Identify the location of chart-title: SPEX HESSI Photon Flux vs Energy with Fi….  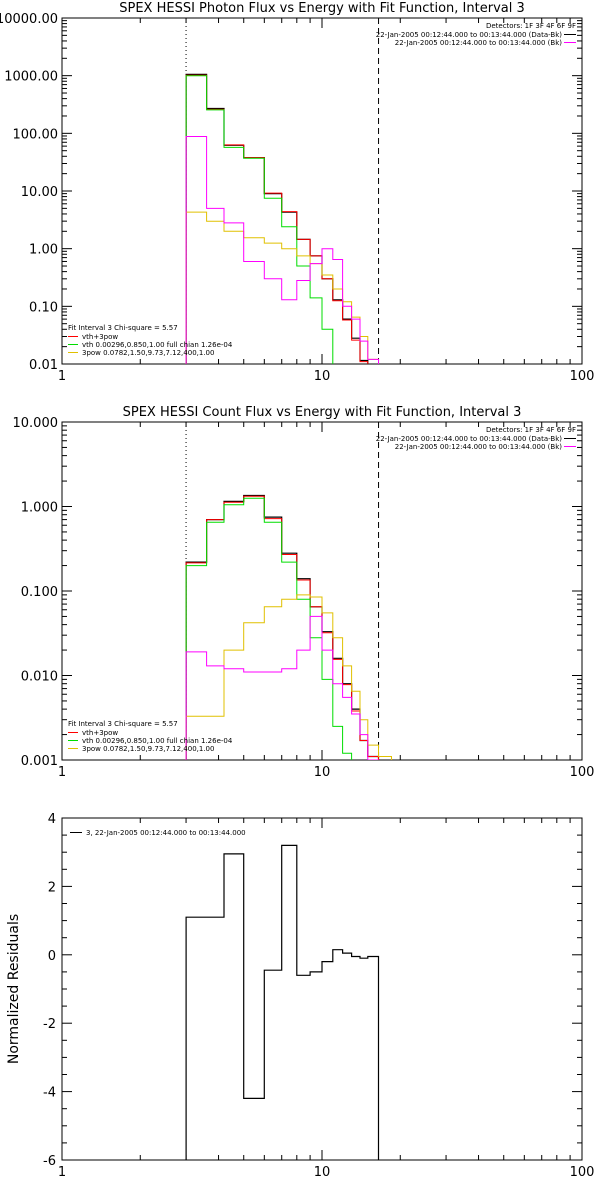
(322, 8).